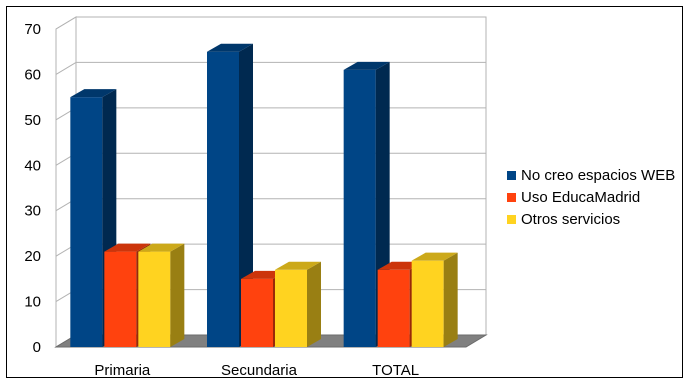 This screenshot has width=690, height=380. Describe the element at coordinates (580, 197) in the screenshot. I see `legend-label: Uso EducaMadrid` at that location.